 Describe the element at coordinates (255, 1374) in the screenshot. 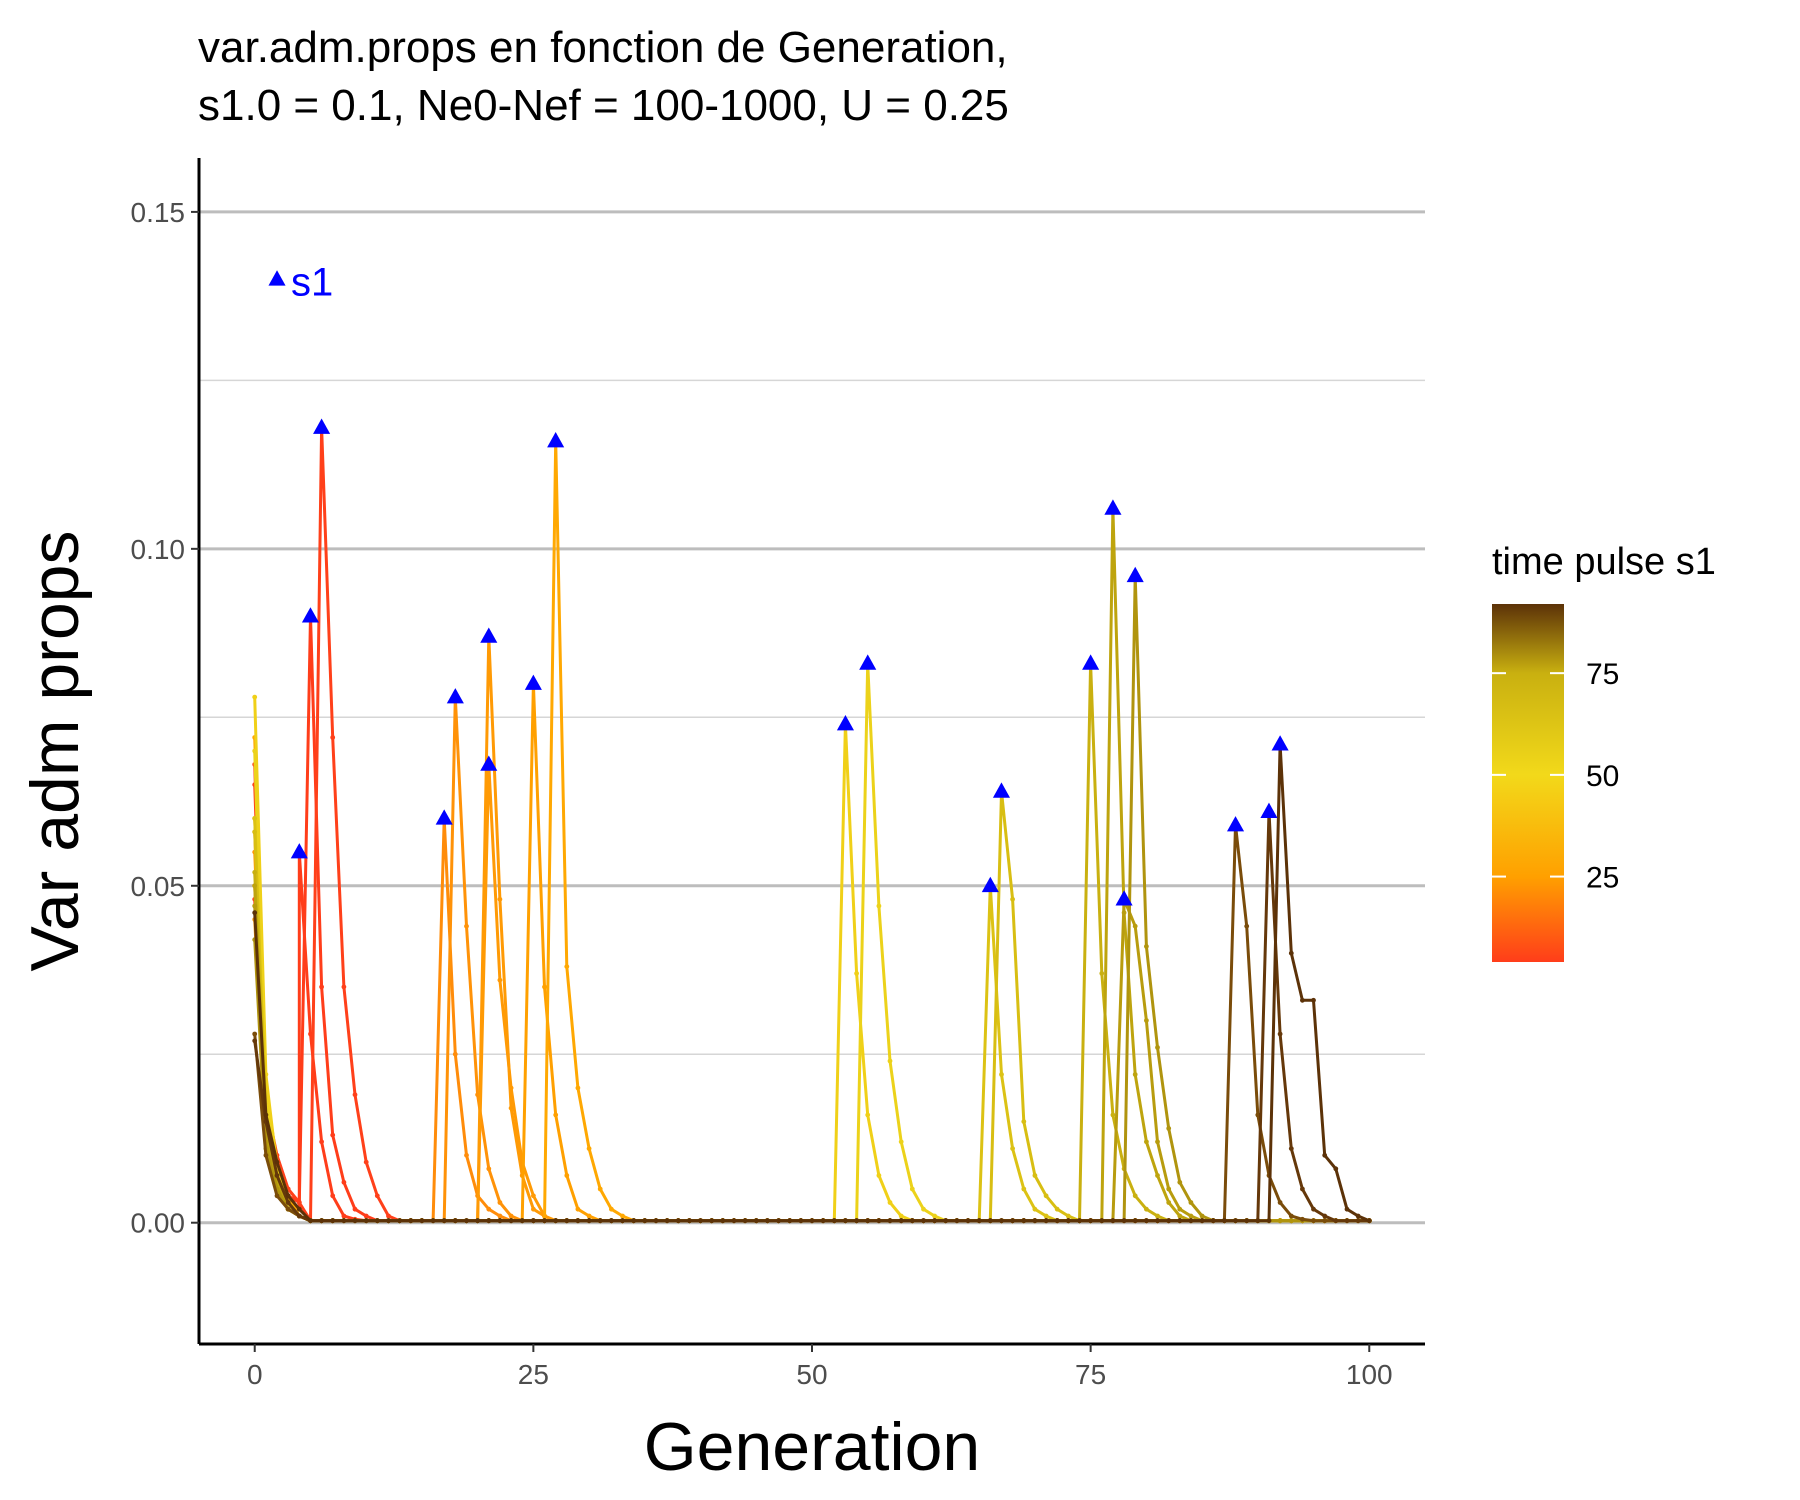

I see `x-tick-label: 0` at that location.